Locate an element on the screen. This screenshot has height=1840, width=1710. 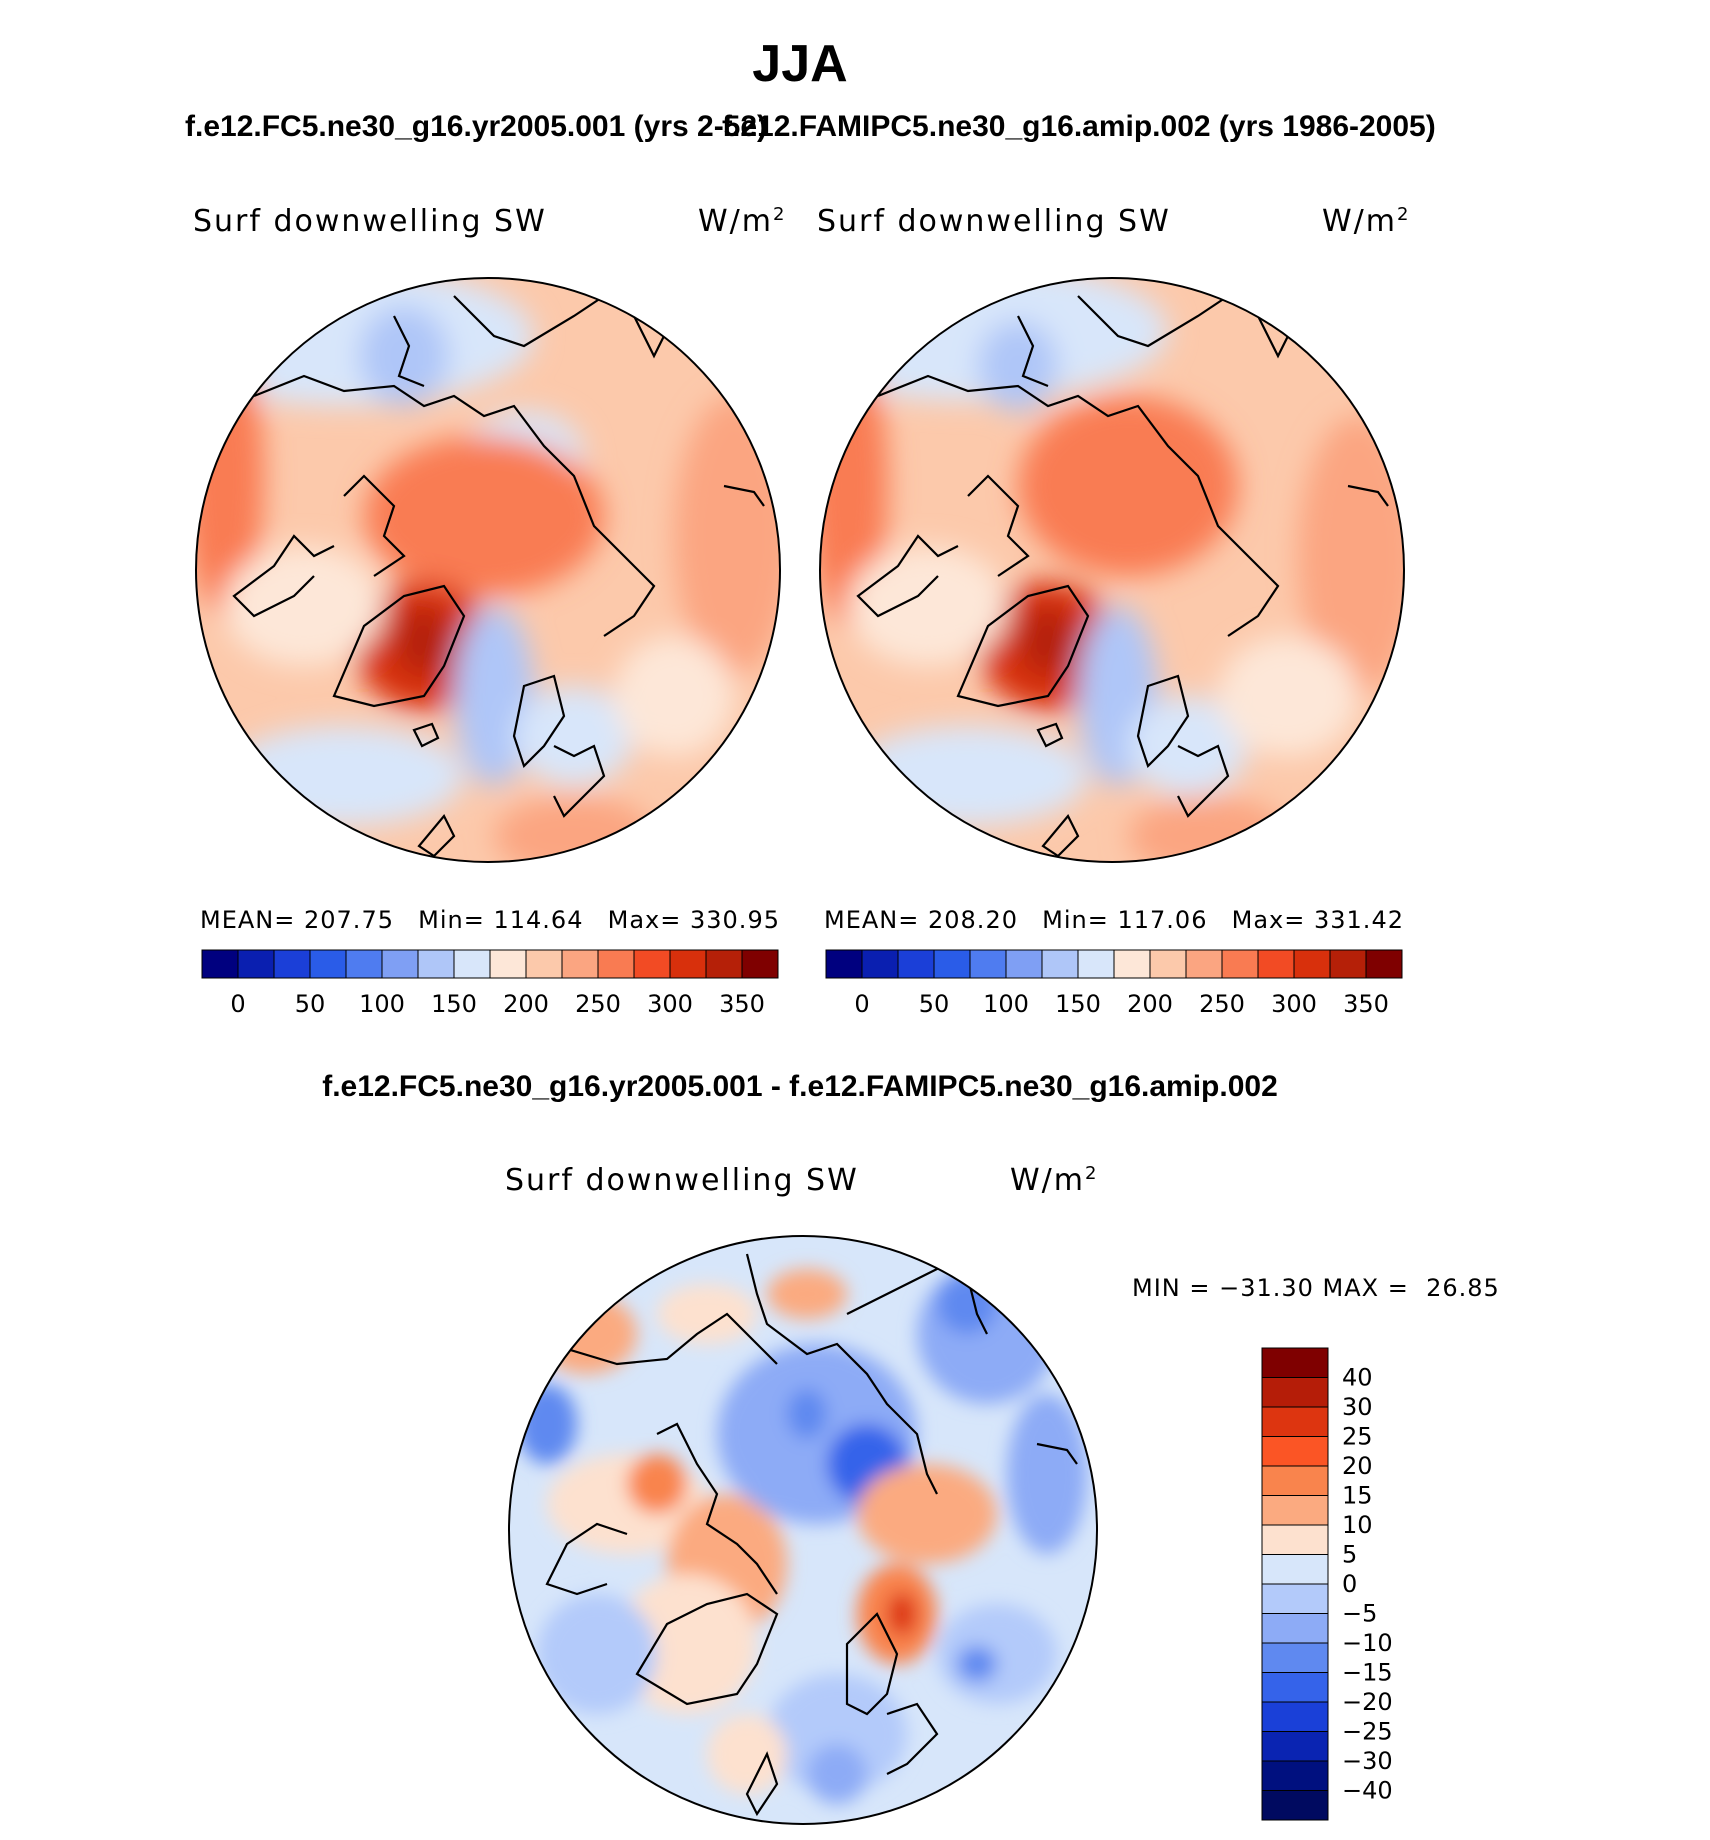
diff-colorbar-tick-label: 25 is located at coordinates (1357, 1437).